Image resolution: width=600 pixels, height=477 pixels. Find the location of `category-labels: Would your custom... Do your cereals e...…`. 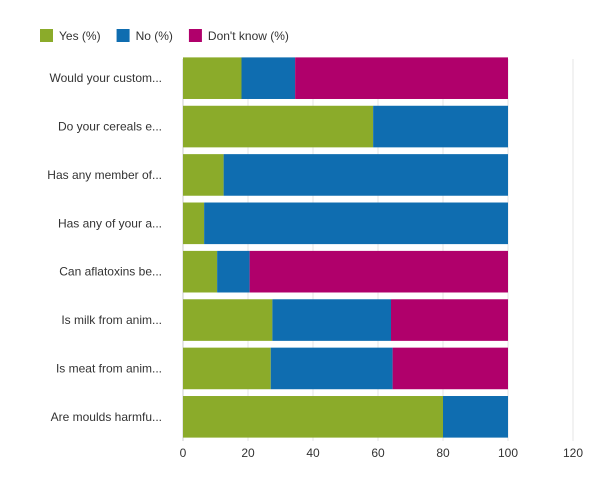

category-labels: Would your custom... Do your cereals e...… is located at coordinates (104, 247).